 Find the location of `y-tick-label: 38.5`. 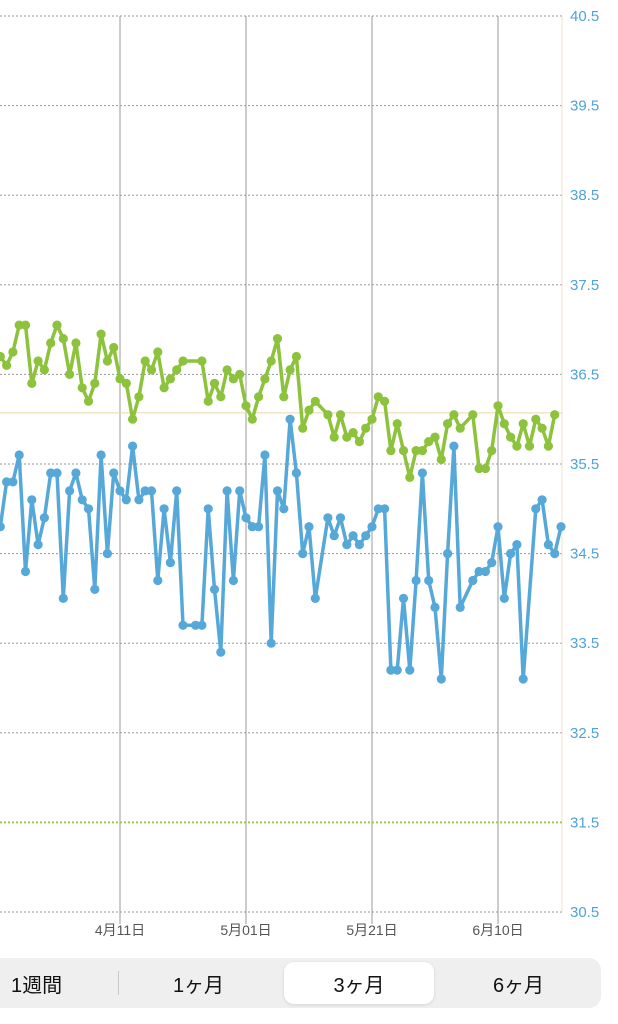

y-tick-label: 38.5 is located at coordinates (584, 195).